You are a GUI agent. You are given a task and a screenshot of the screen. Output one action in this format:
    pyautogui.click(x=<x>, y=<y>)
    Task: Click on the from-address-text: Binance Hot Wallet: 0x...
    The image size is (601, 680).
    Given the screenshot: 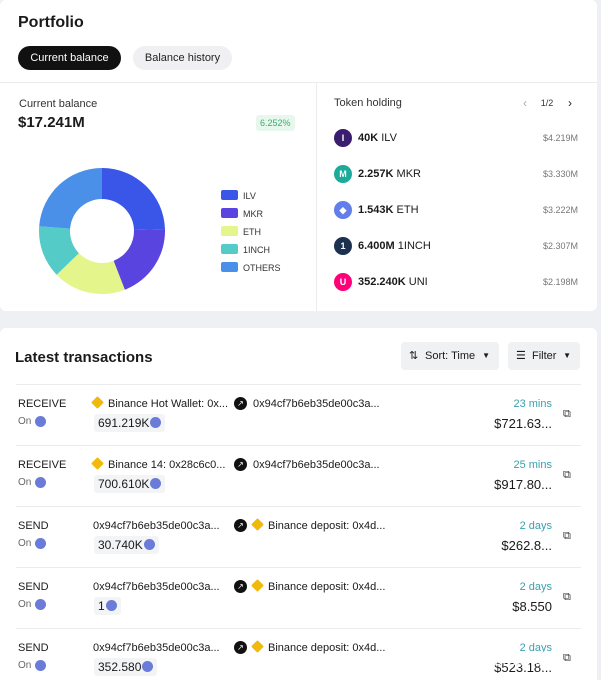 What is the action you would take?
    pyautogui.click(x=168, y=404)
    